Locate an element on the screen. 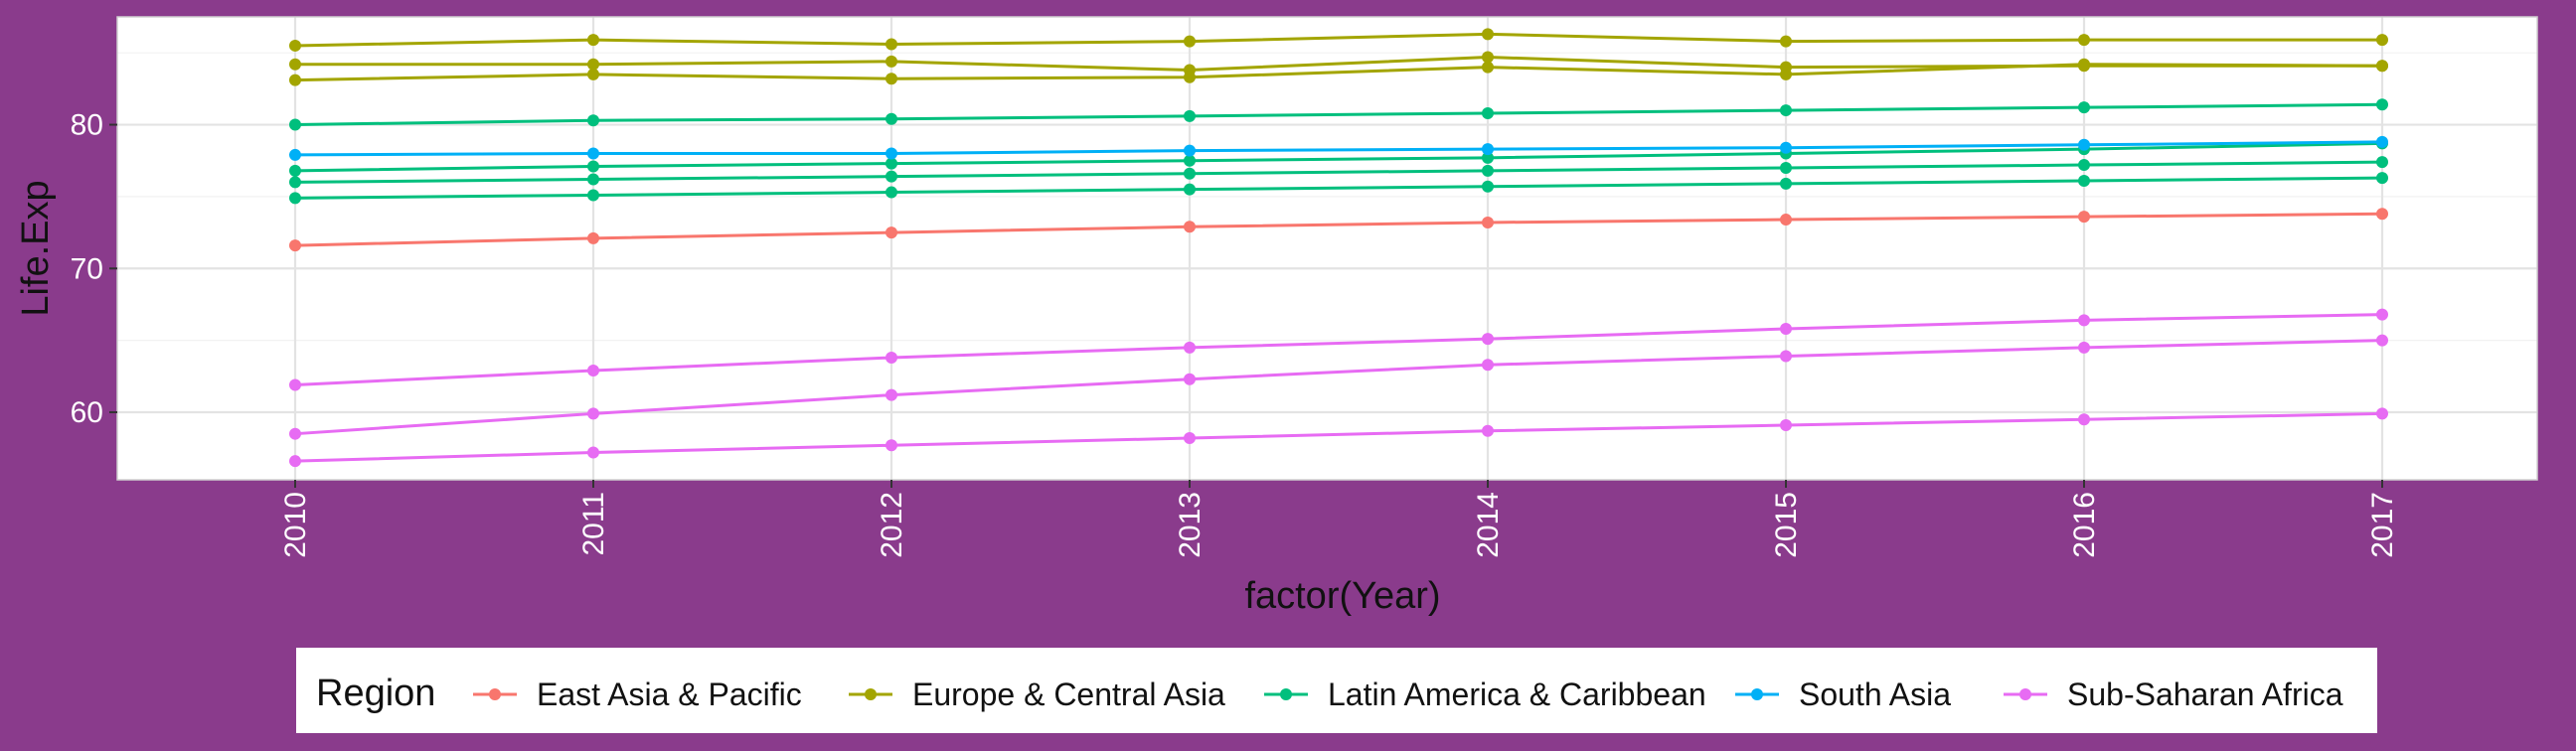 This screenshot has width=2576, height=751. x-tick-label: 2011 is located at coordinates (593, 524).